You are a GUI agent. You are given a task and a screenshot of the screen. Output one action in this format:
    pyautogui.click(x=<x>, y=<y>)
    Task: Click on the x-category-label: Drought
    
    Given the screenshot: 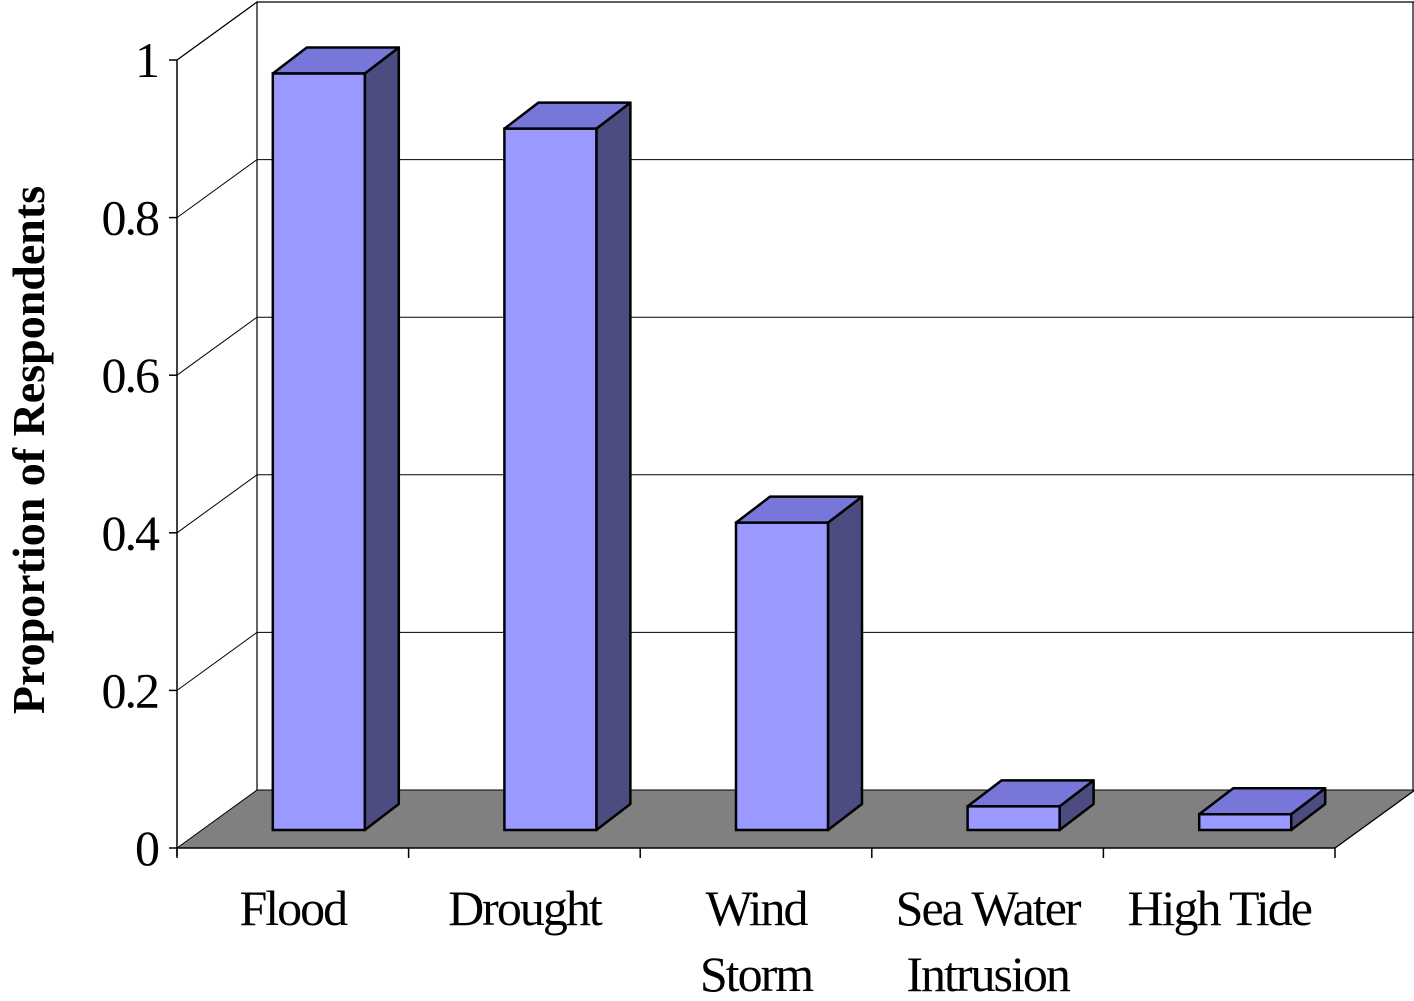 What is the action you would take?
    pyautogui.click(x=525, y=908)
    